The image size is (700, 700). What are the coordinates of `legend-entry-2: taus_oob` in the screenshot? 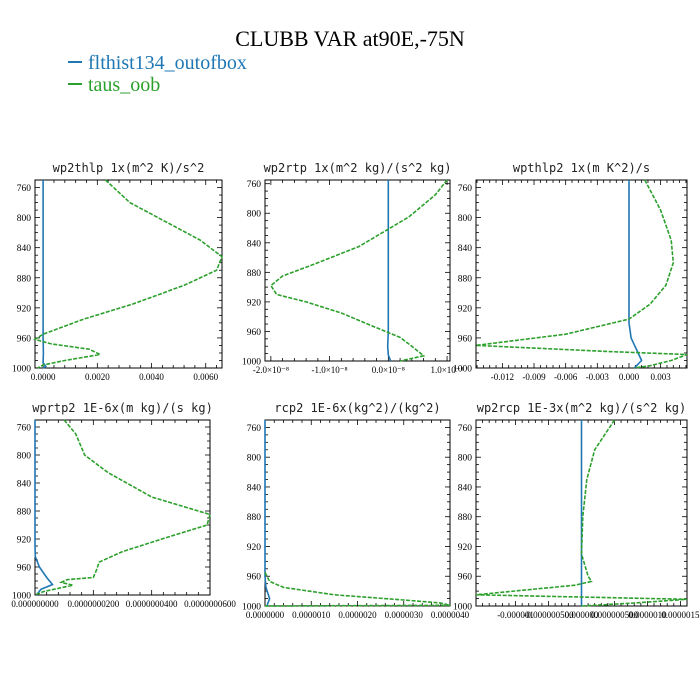 It's located at (114, 85).